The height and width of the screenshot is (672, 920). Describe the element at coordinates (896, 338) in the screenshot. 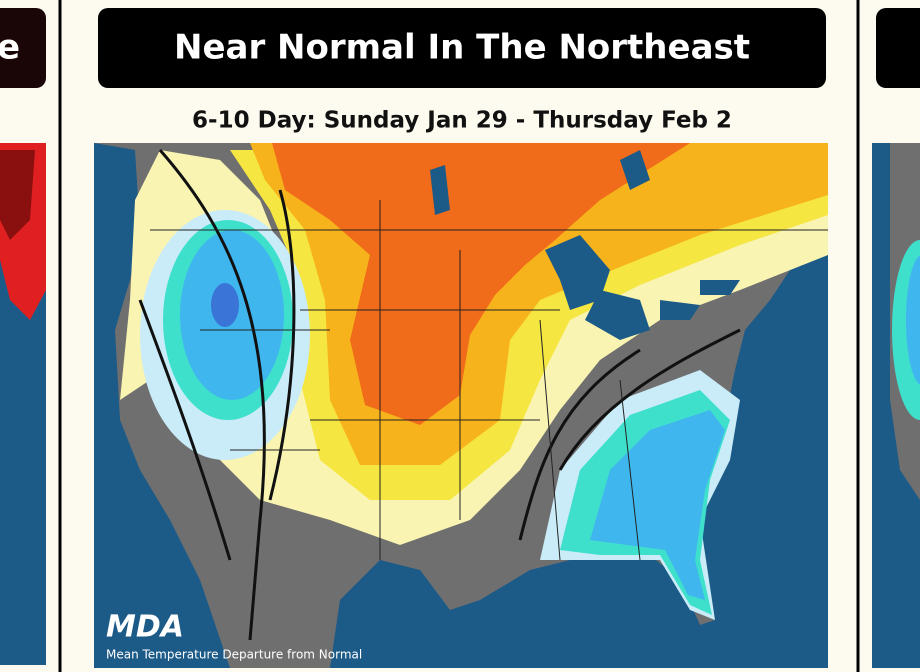

I see `right-card` at that location.